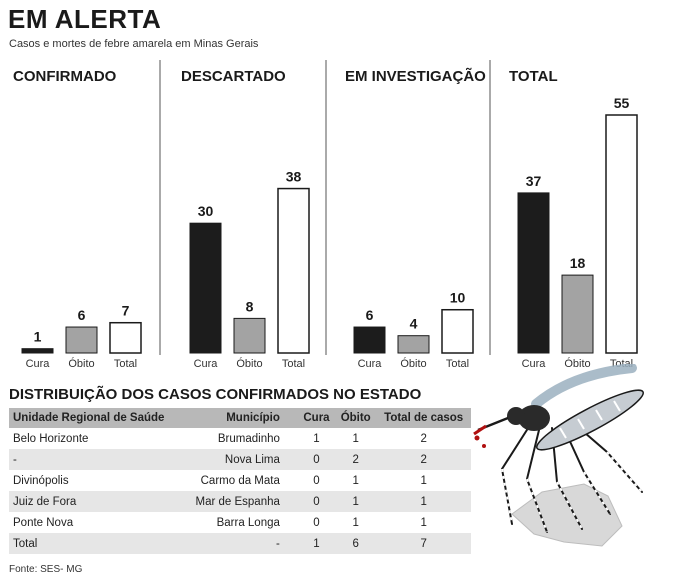 This screenshot has width=675, height=582. I want to click on header-total: Total de casos, so click(423, 418).